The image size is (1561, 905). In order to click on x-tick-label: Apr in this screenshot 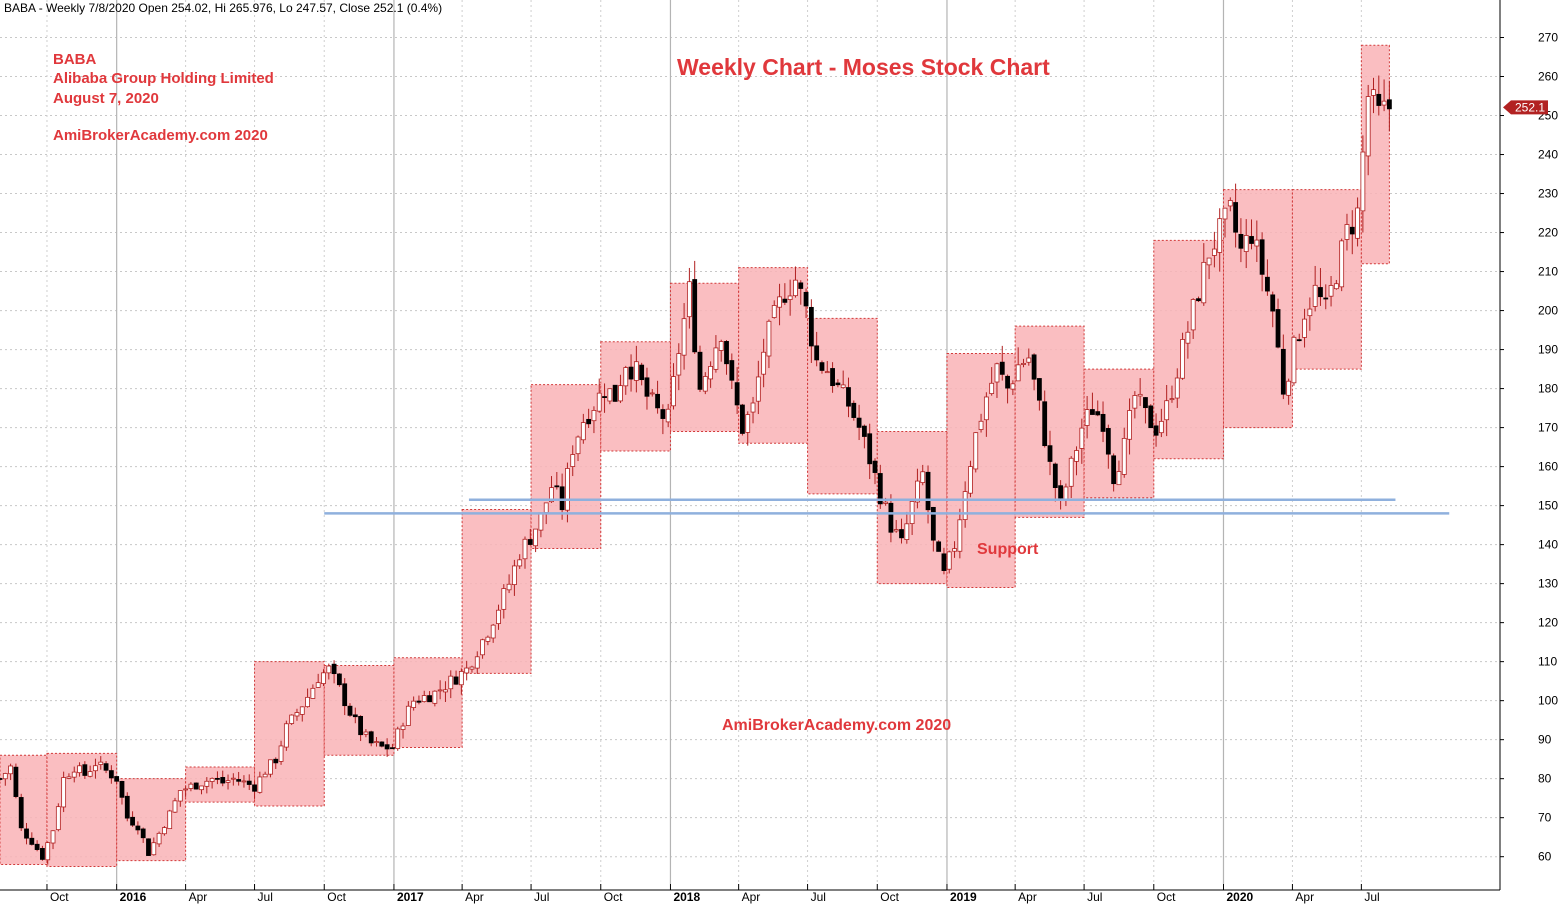, I will do `click(198, 897)`.